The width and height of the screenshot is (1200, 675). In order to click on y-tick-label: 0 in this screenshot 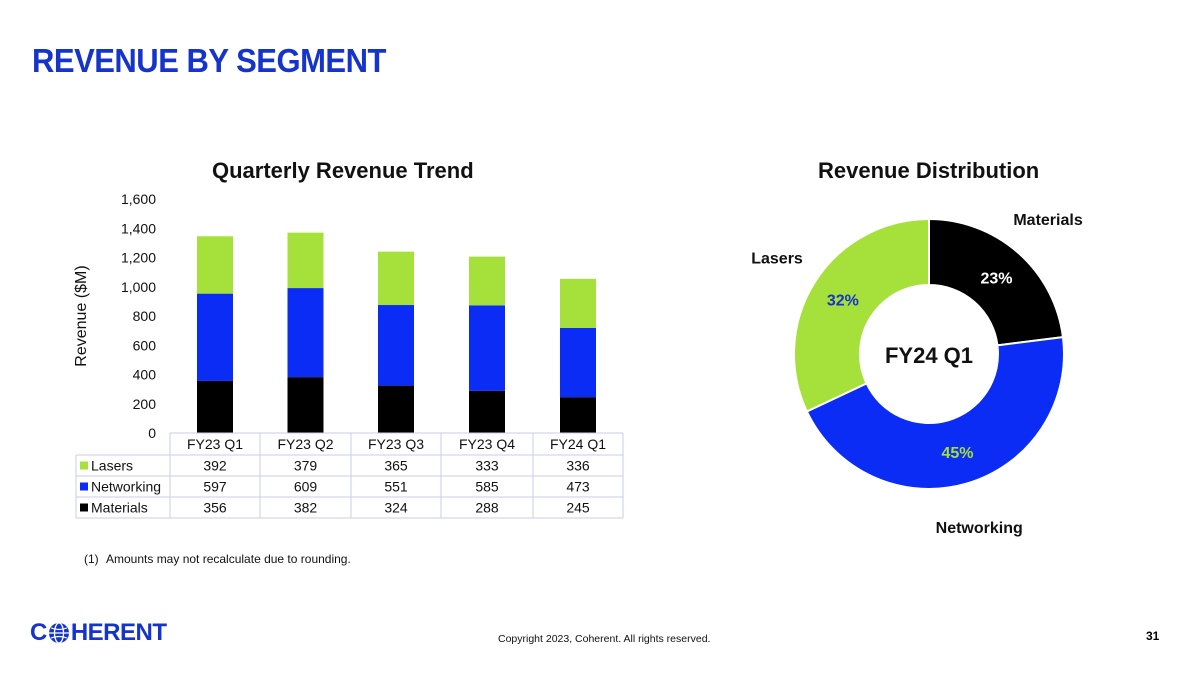, I will do `click(152, 433)`.